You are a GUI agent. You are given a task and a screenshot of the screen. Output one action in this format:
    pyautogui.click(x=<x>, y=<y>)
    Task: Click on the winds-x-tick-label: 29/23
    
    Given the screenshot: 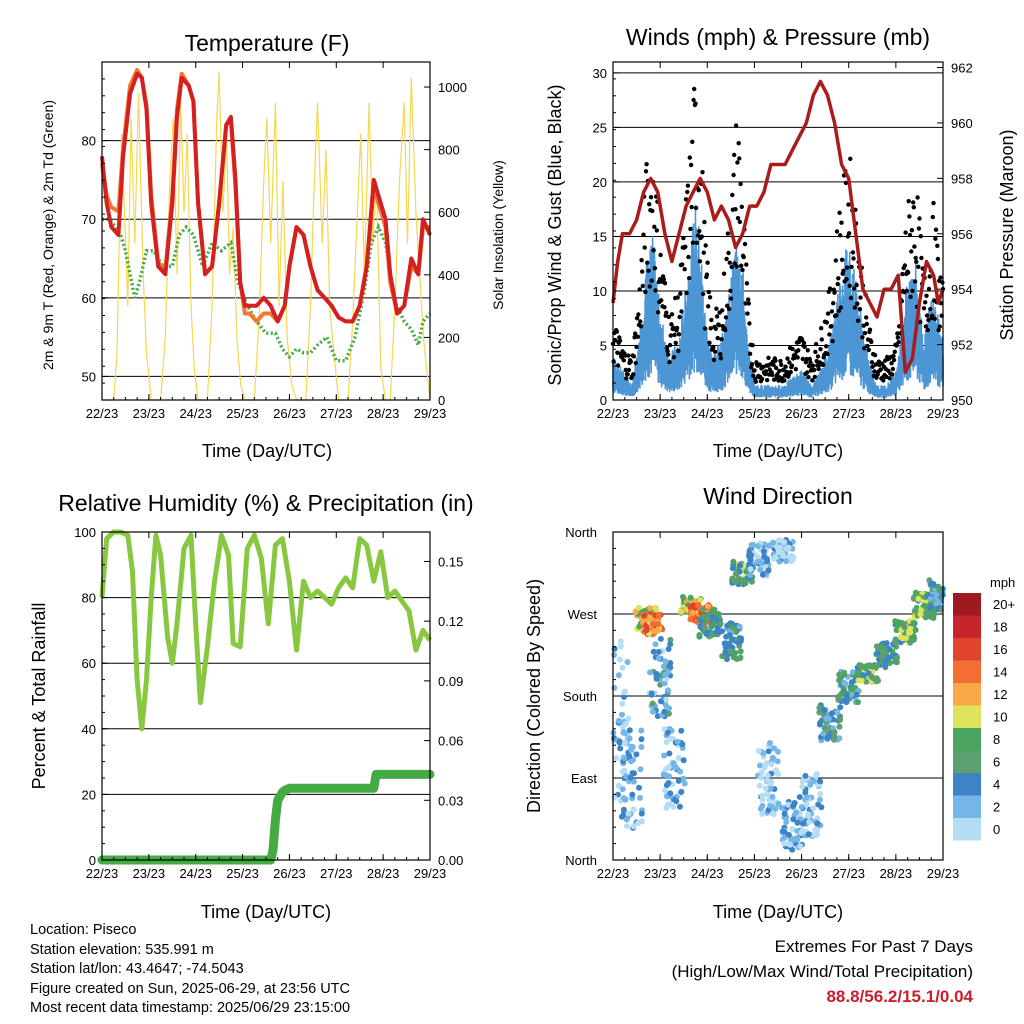 What is the action you would take?
    pyautogui.click(x=943, y=413)
    